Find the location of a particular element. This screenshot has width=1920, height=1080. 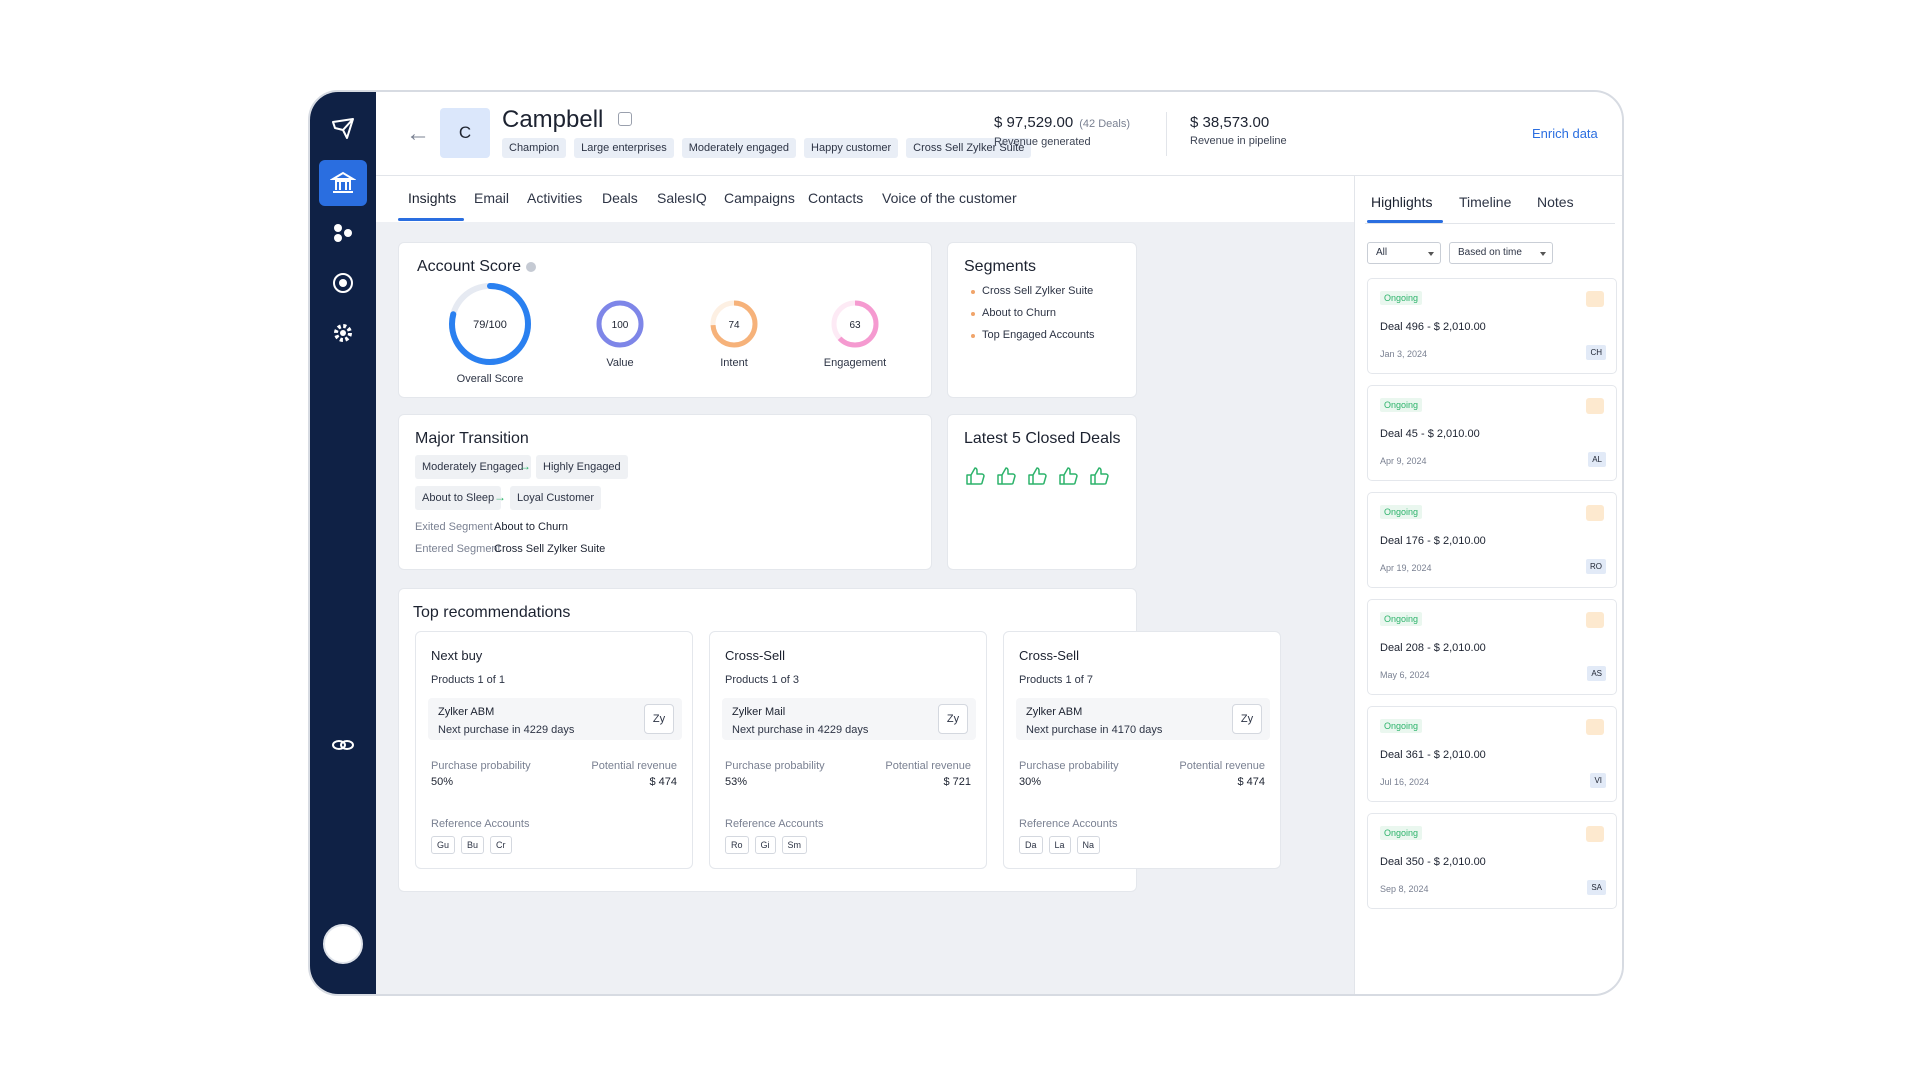

reference-chip: Gu is located at coordinates (443, 845).